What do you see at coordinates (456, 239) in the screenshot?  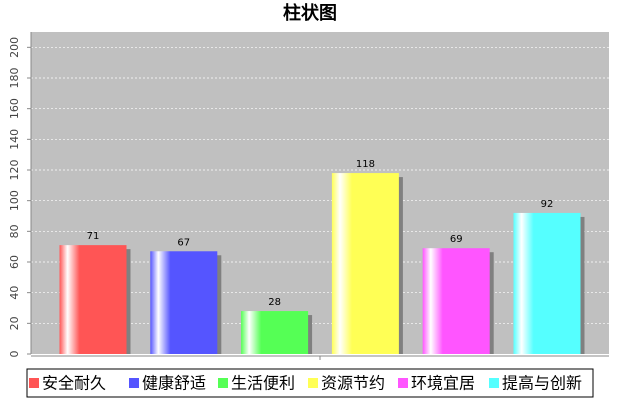 I see `value-label: 69` at bounding box center [456, 239].